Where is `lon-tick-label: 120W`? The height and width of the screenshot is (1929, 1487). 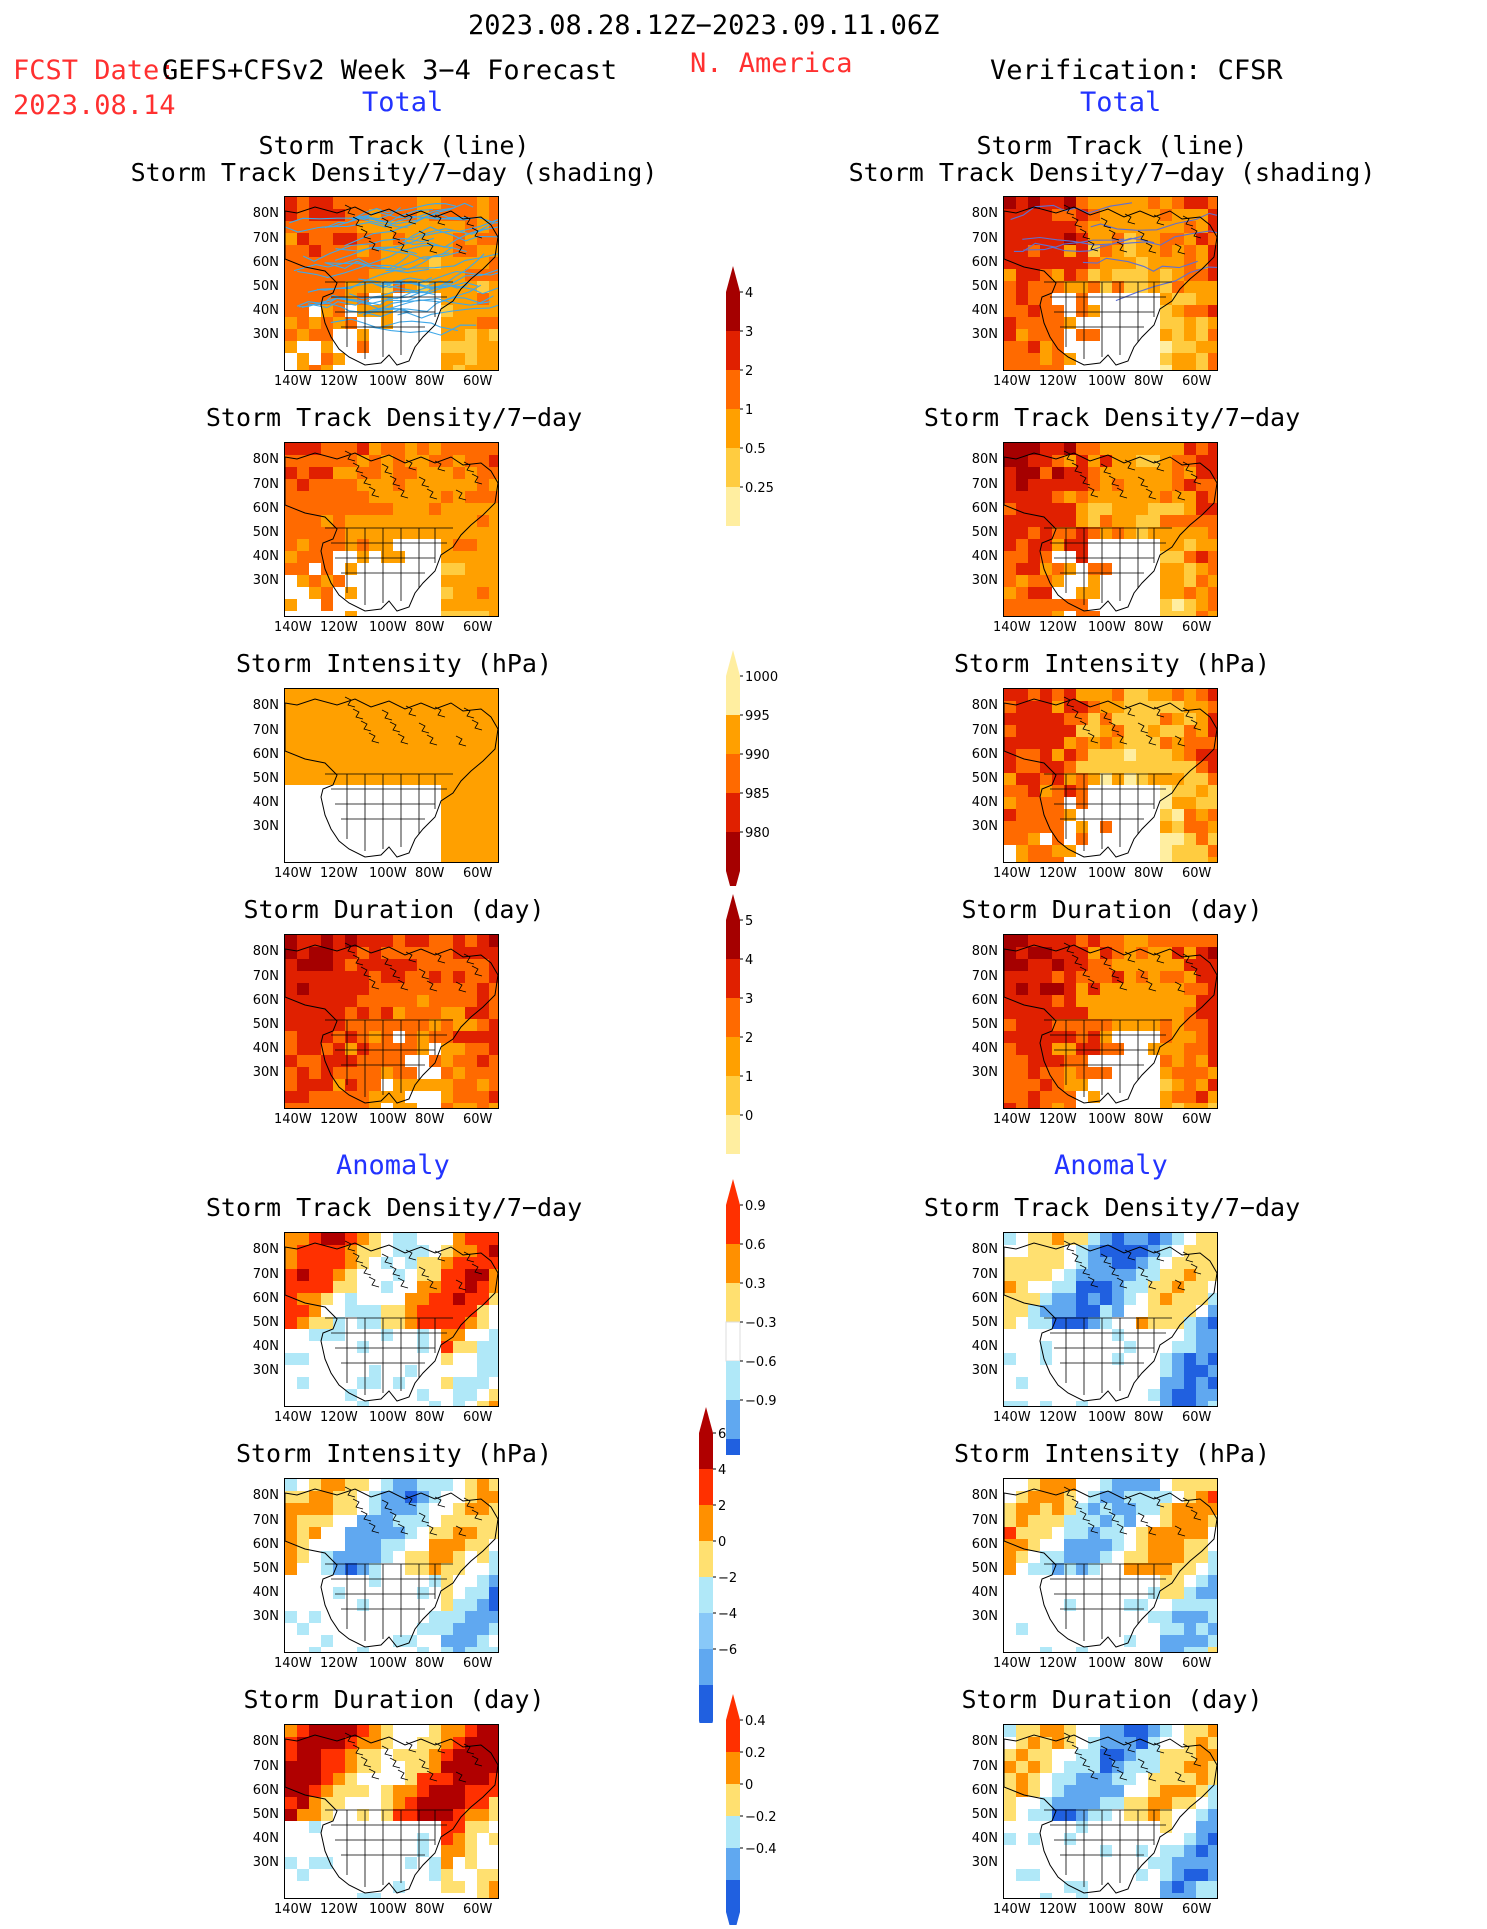 lon-tick-label: 120W is located at coordinates (1058, 1663).